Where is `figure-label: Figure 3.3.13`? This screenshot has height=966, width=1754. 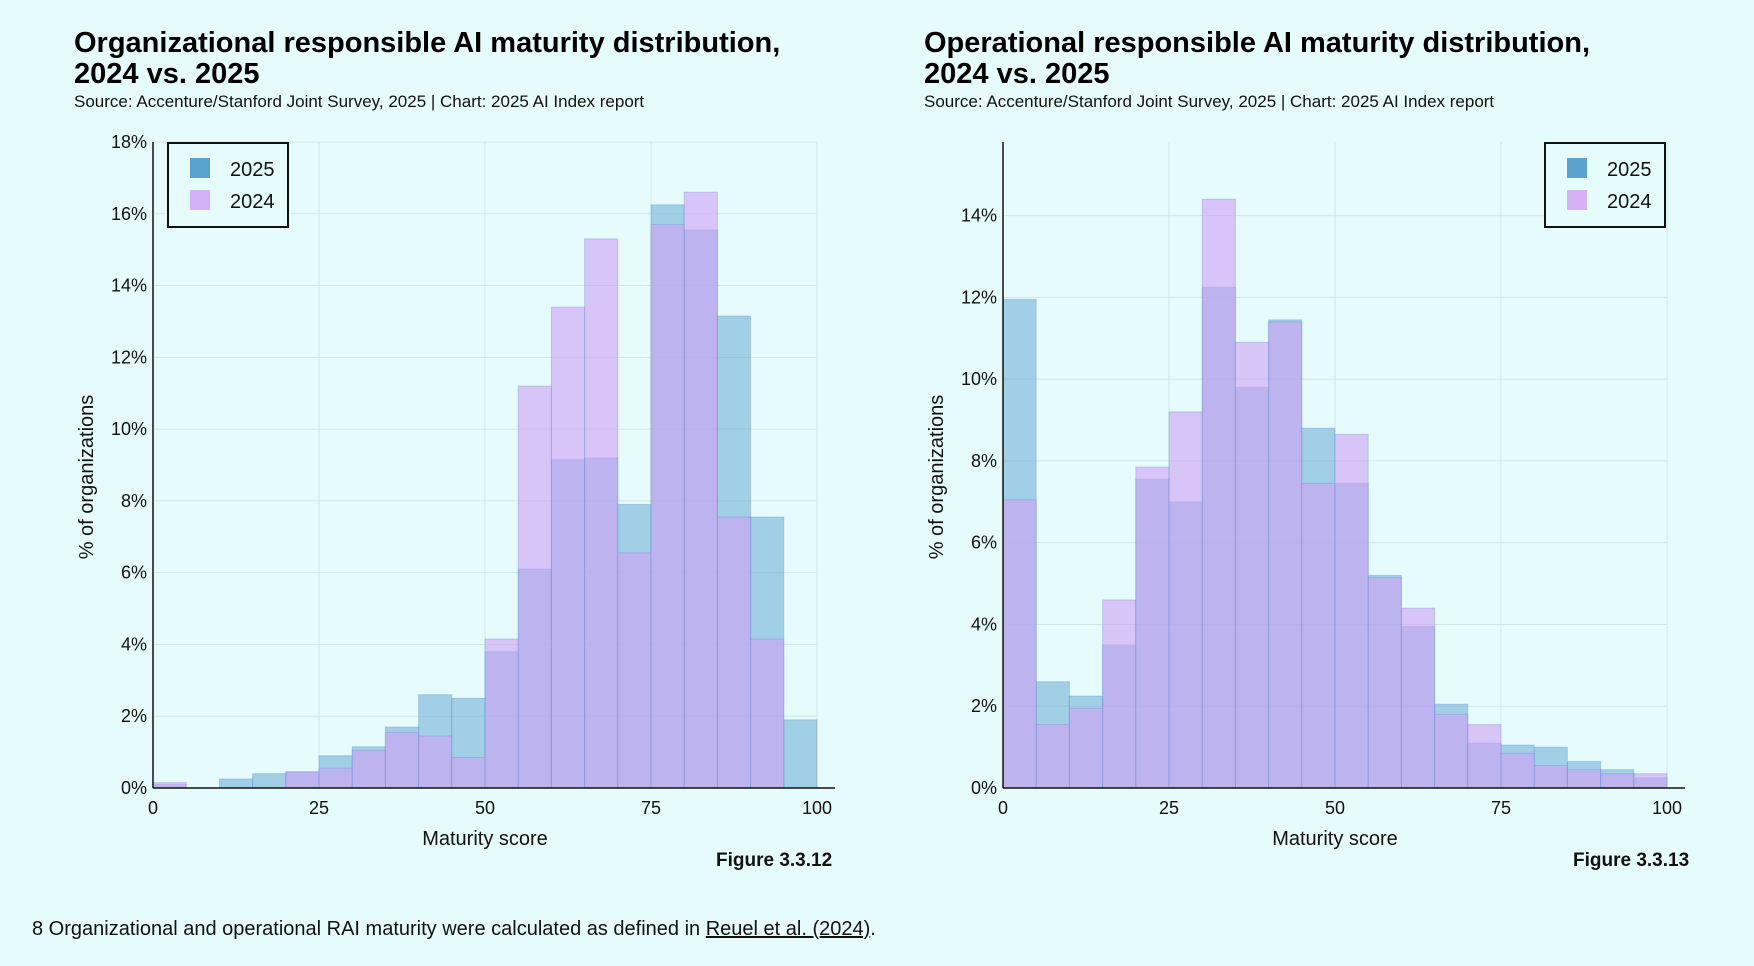 figure-label: Figure 3.3.13 is located at coordinates (1631, 860).